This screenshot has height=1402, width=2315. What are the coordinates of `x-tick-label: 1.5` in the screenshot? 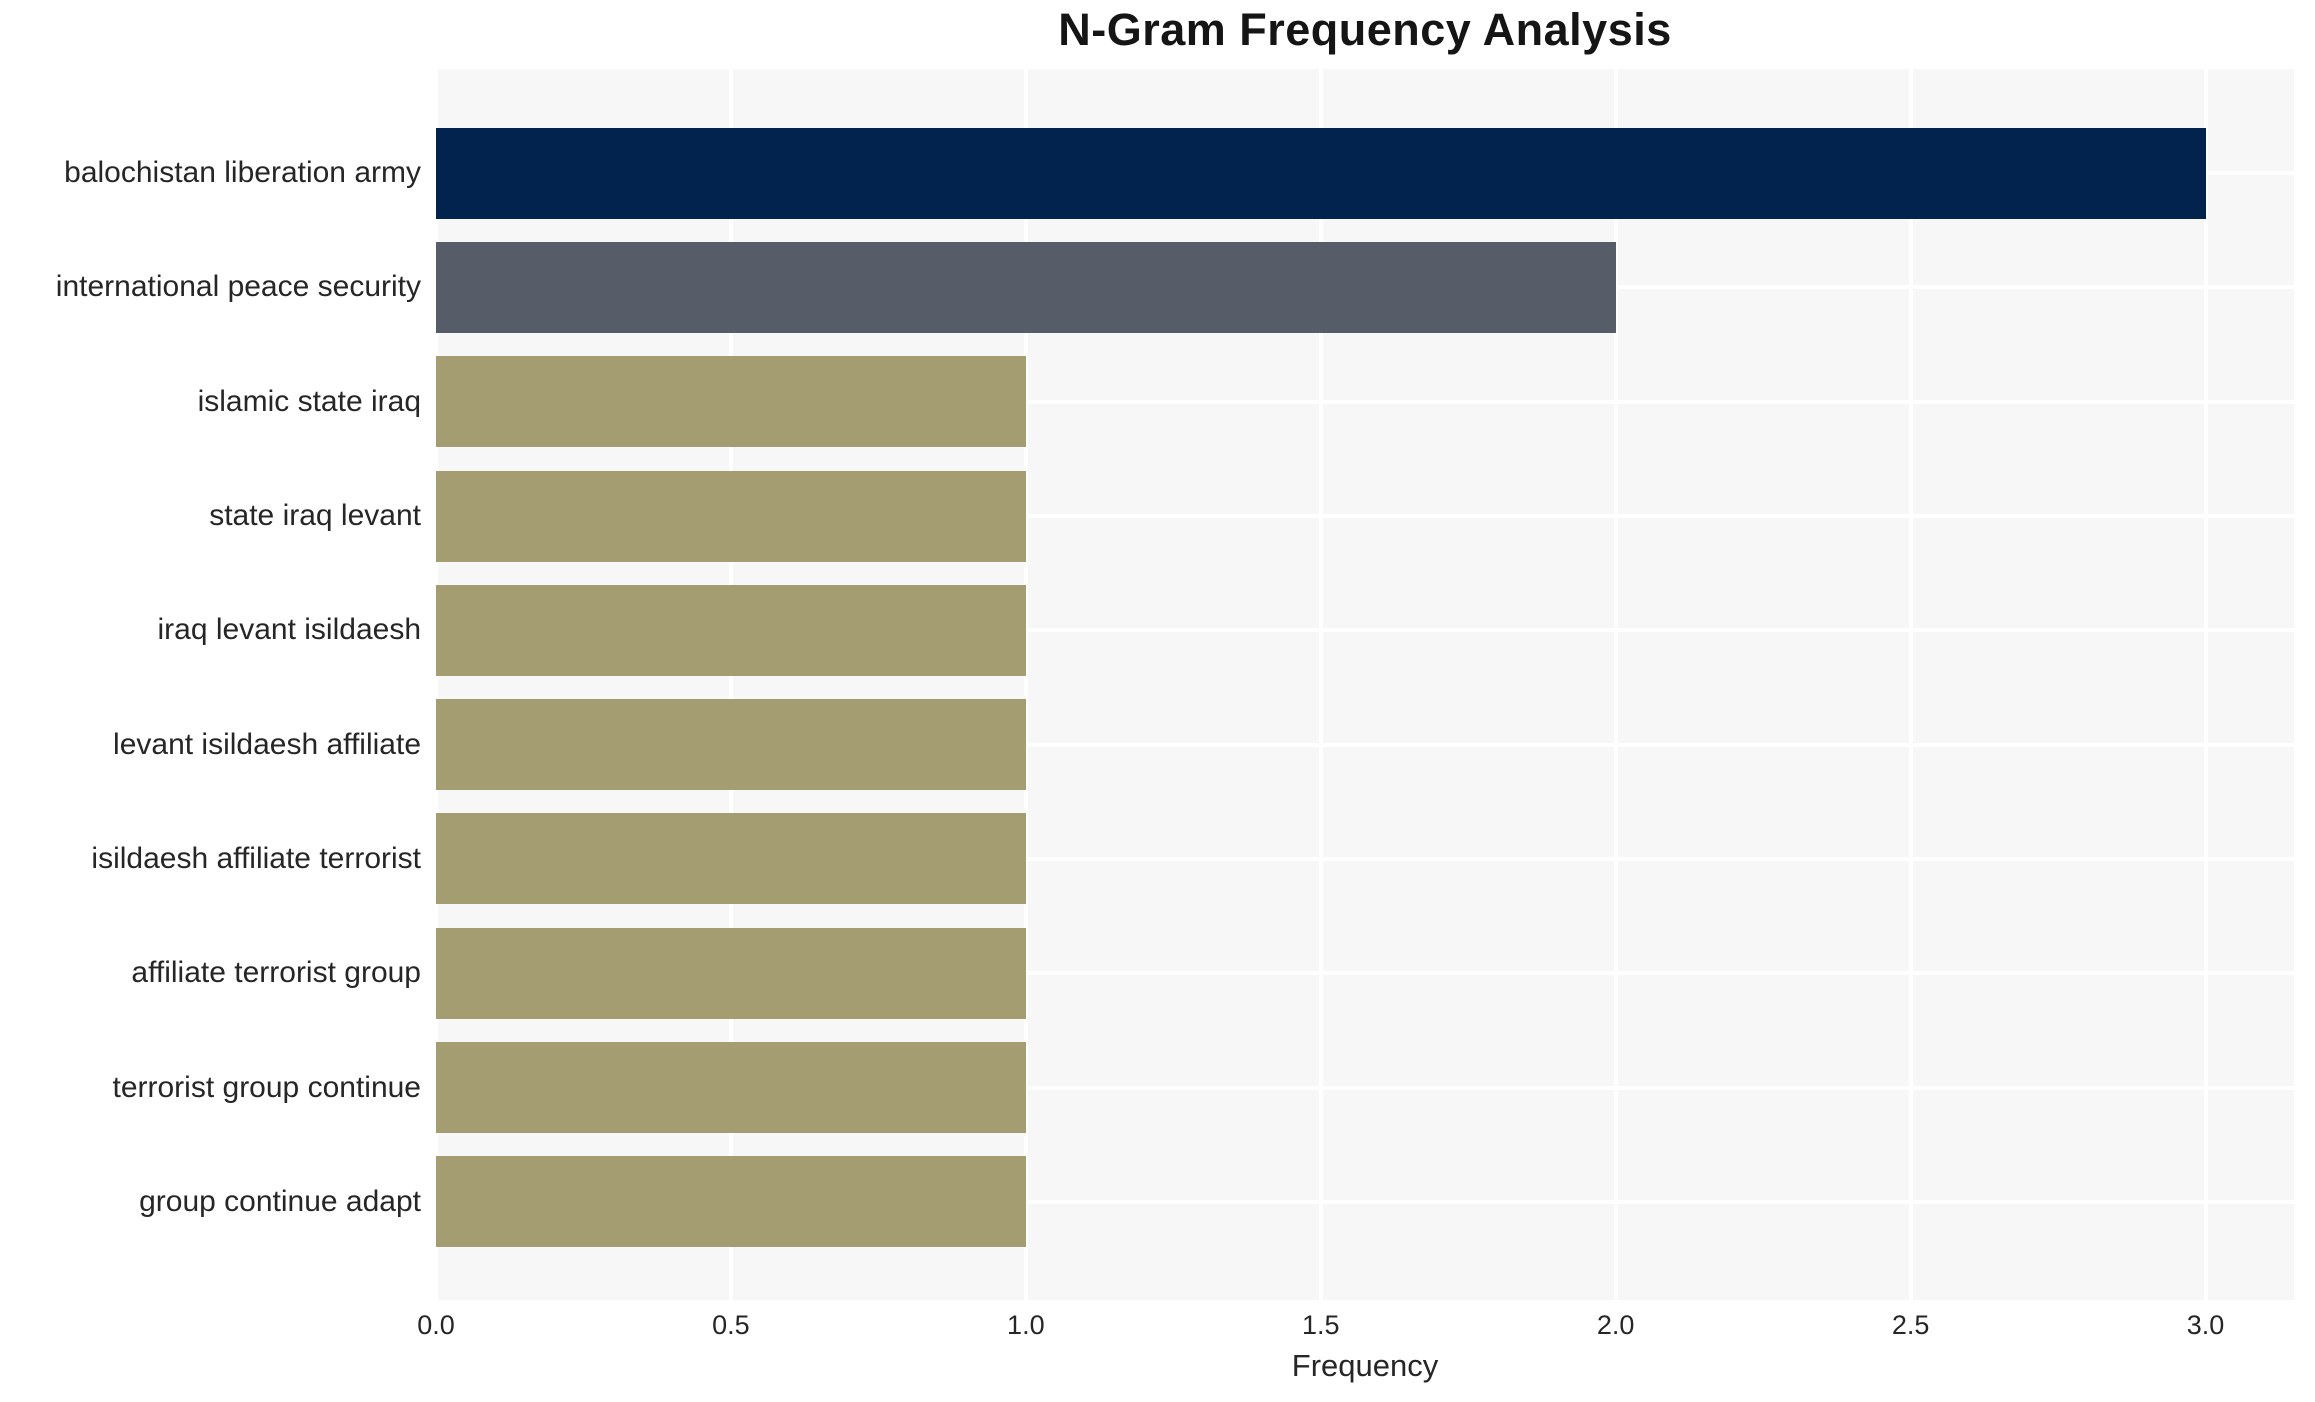 It's located at (1320, 1325).